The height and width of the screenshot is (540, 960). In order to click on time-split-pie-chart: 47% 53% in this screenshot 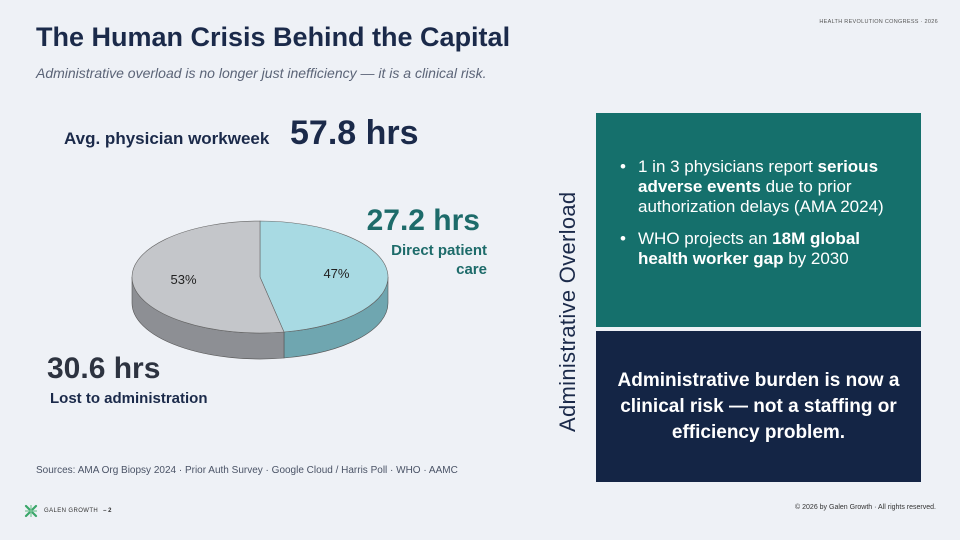, I will do `click(260, 290)`.